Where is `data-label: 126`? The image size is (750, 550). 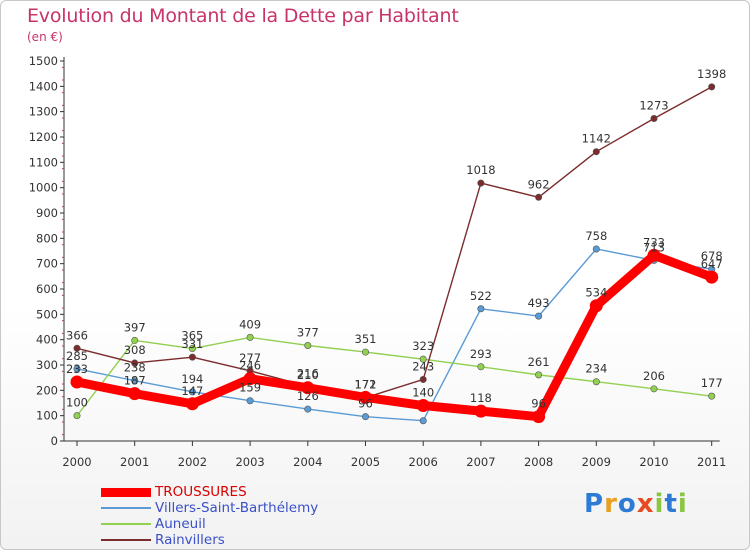 data-label: 126 is located at coordinates (308, 396).